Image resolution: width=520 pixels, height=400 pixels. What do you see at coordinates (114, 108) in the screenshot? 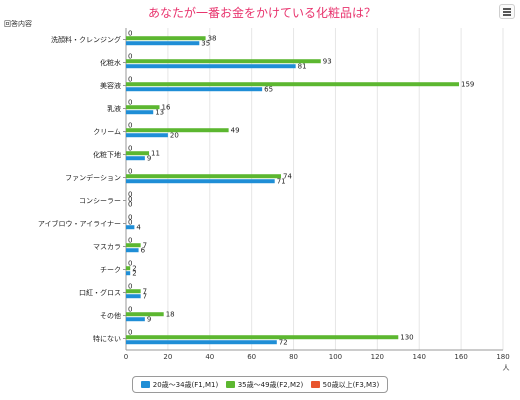
I see `category-label: 乳液` at bounding box center [114, 108].